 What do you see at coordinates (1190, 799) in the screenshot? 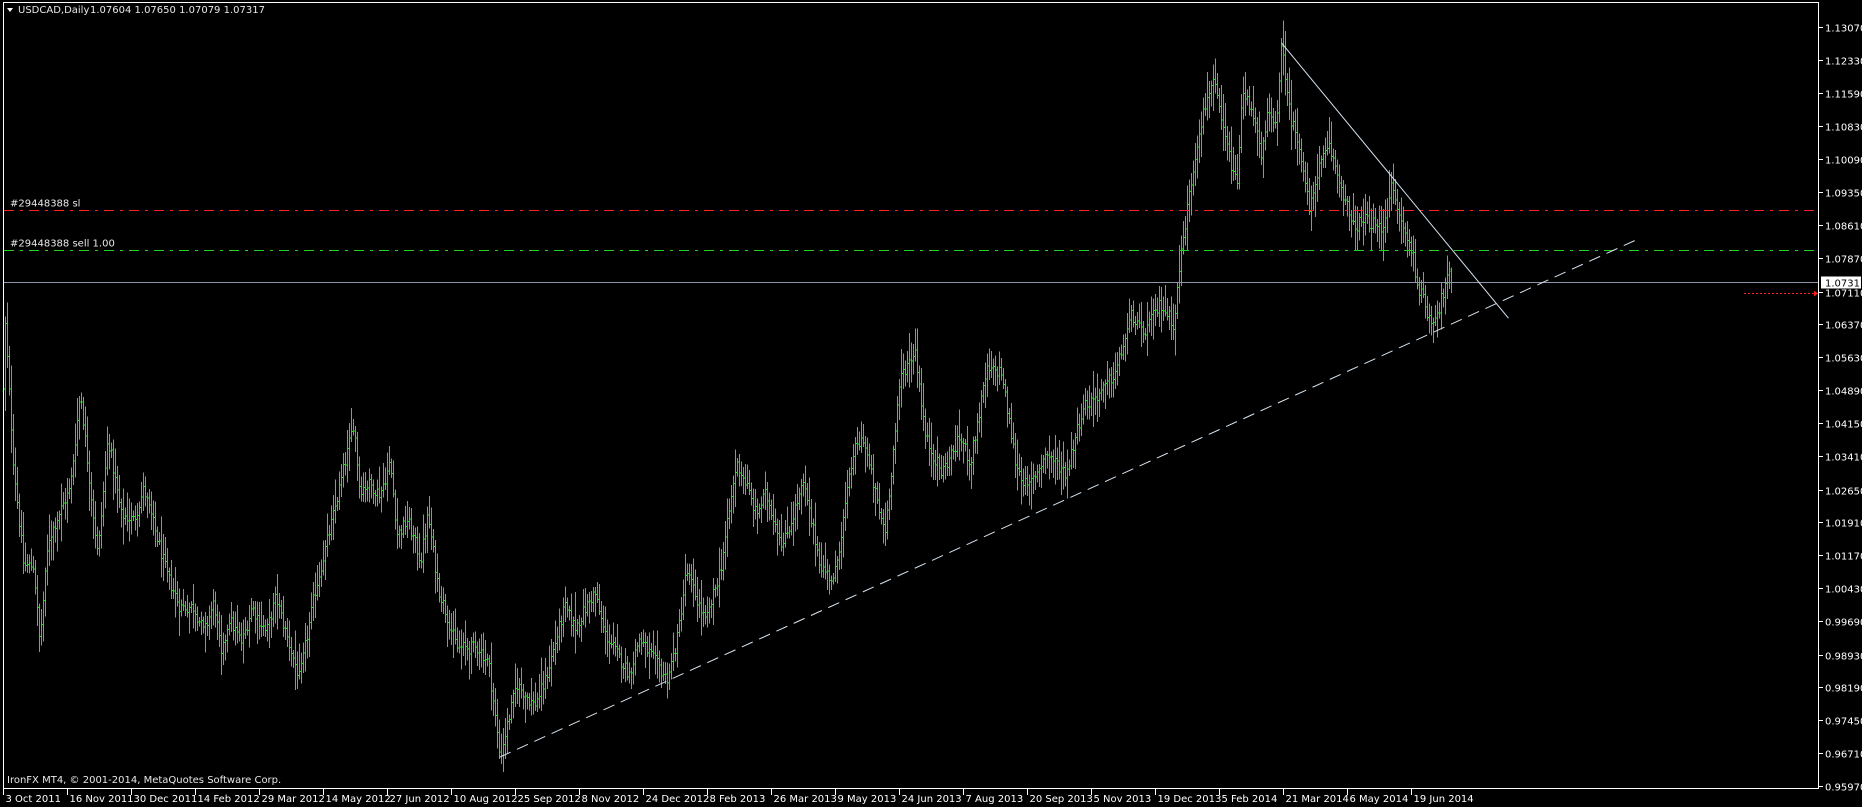
I see `date-tick-label: 19 Dec 2013` at bounding box center [1190, 799].